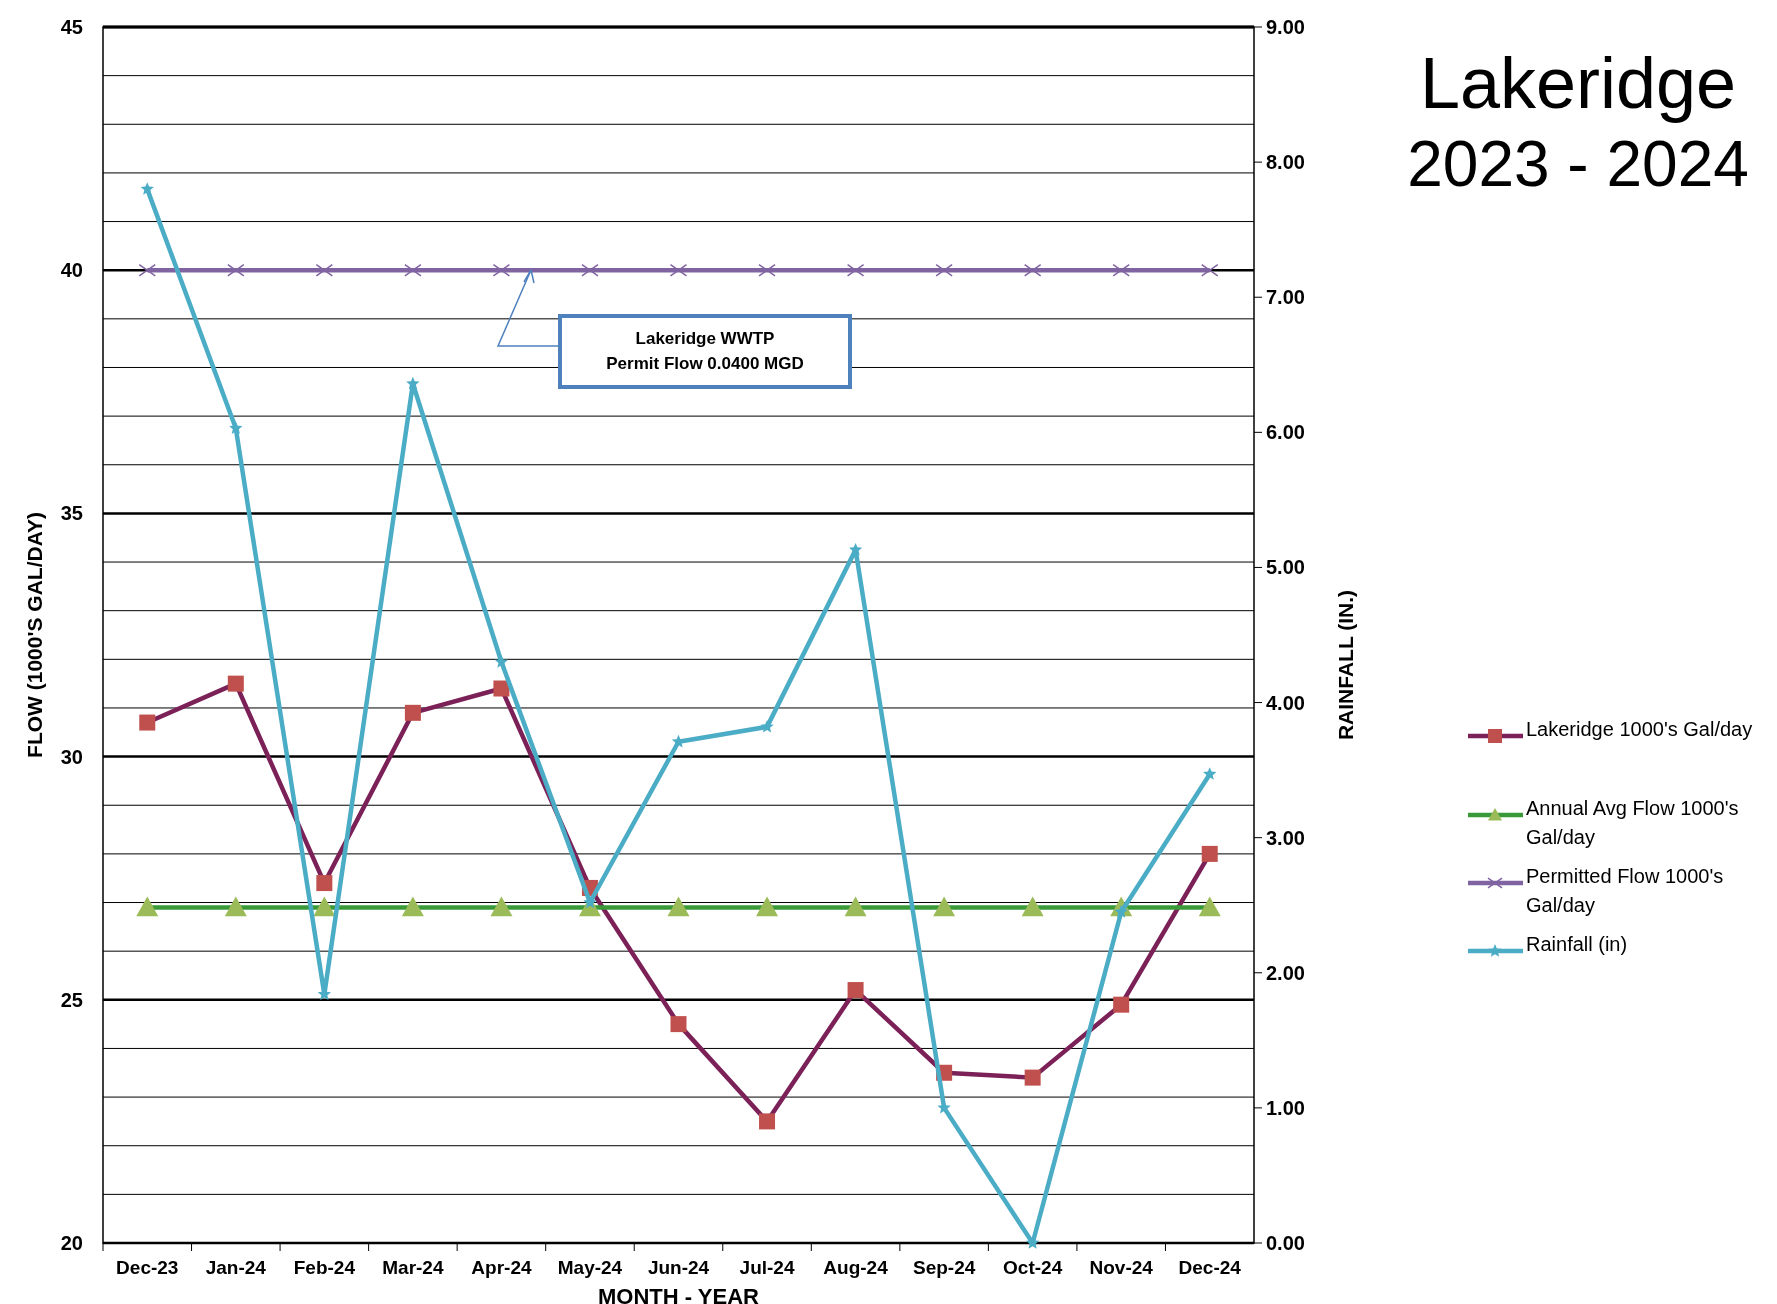  What do you see at coordinates (71, 270) in the screenshot?
I see `y-tick-label: 40` at bounding box center [71, 270].